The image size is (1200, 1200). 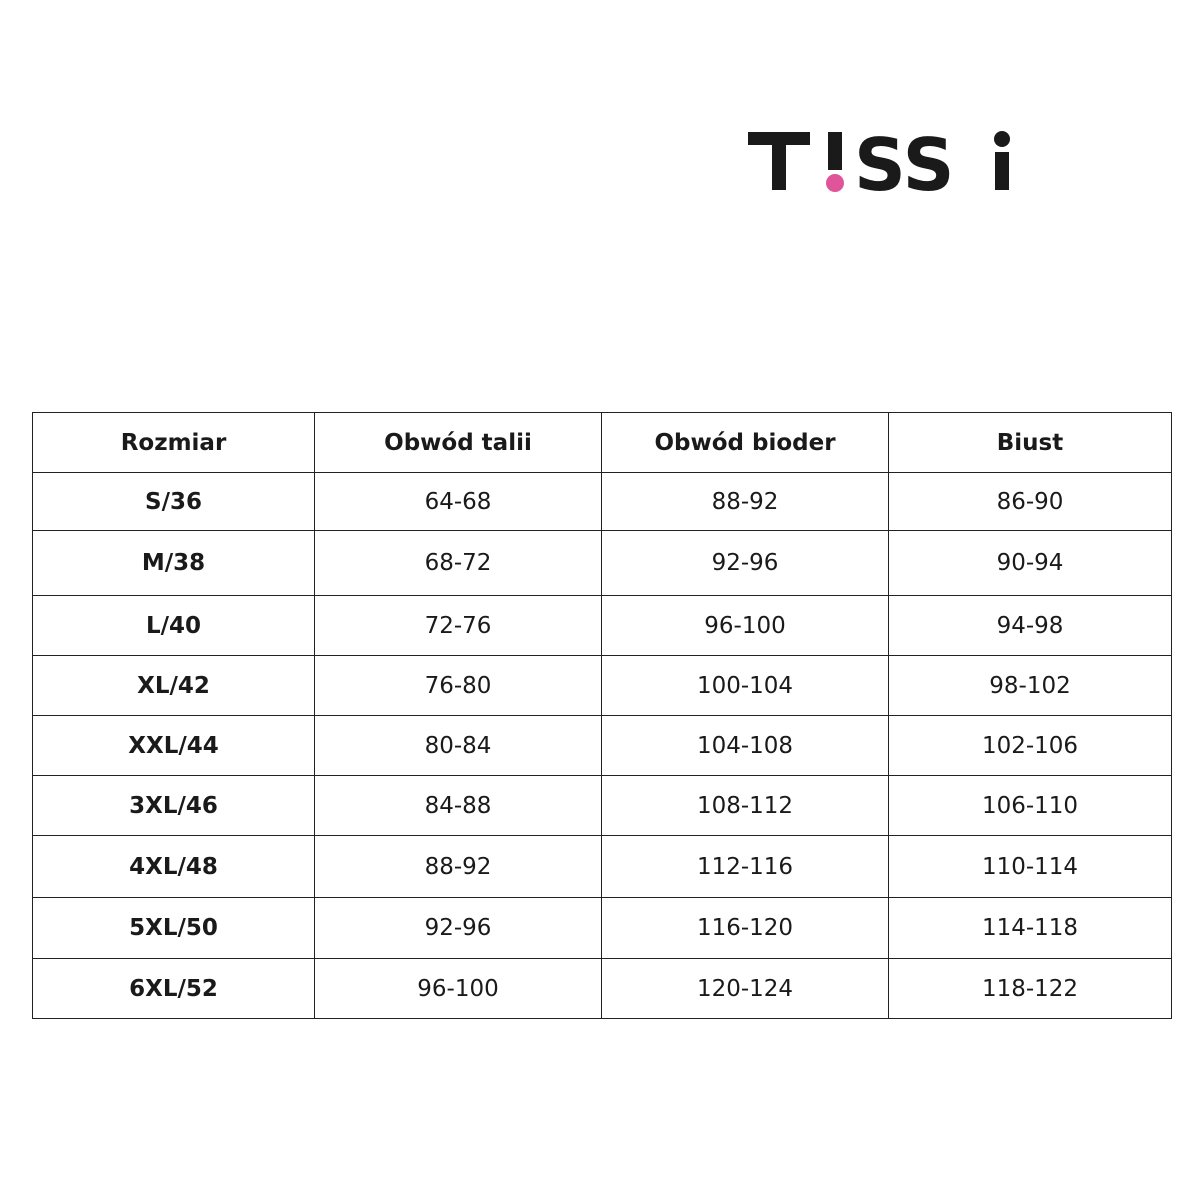 What do you see at coordinates (1030, 866) in the screenshot?
I see `cell-bust: 110-114` at bounding box center [1030, 866].